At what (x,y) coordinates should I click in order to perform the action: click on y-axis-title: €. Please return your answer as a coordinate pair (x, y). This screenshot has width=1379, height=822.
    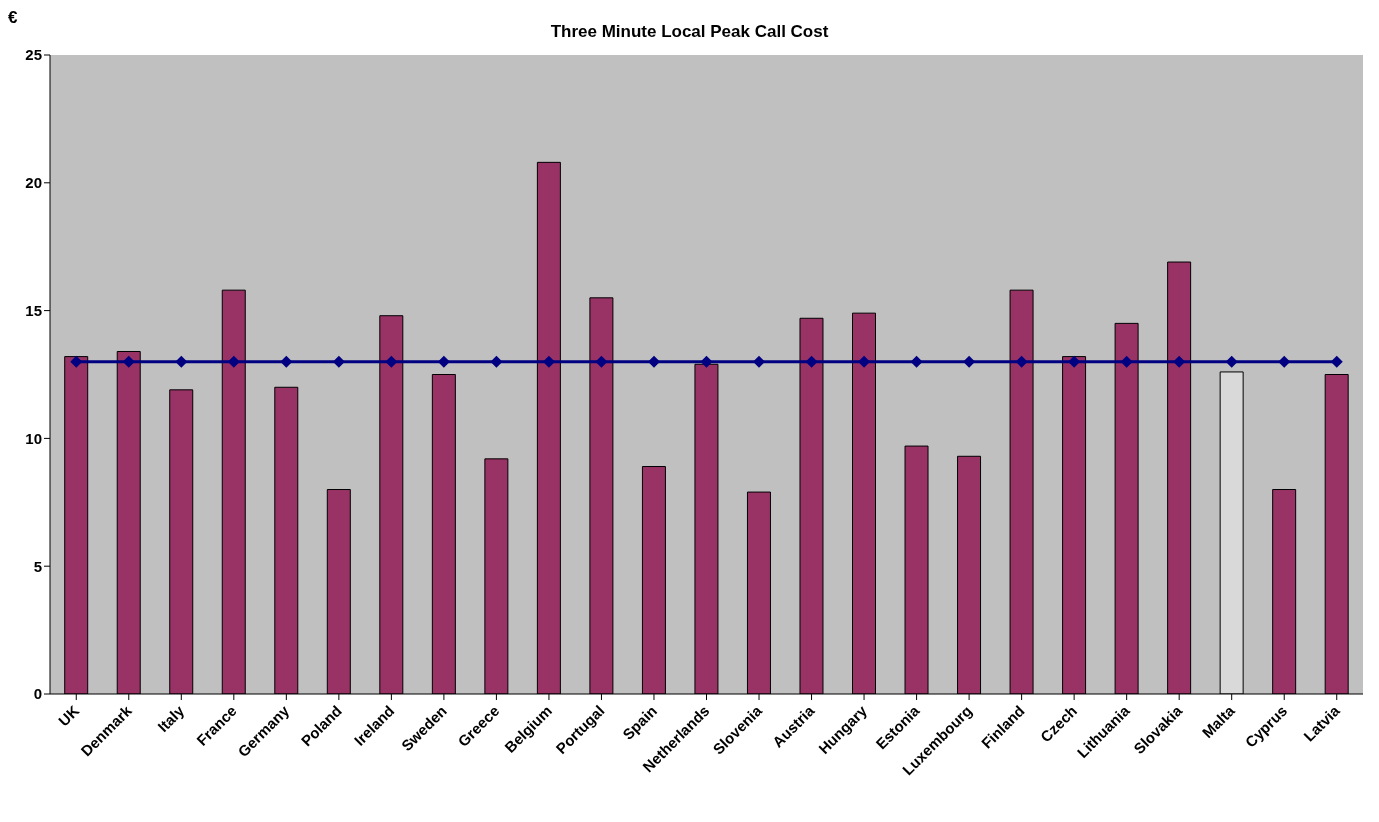
    Looking at the image, I should click on (13, 18).